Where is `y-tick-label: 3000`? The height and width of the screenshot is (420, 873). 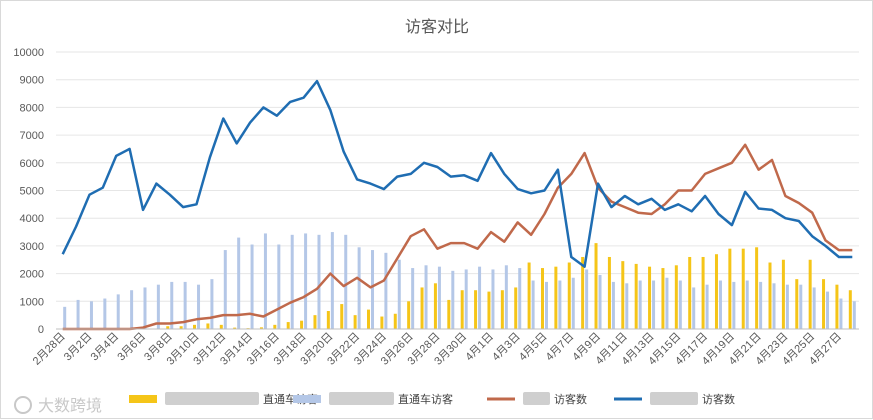
y-tick-label: 3000 is located at coordinates (32, 247).